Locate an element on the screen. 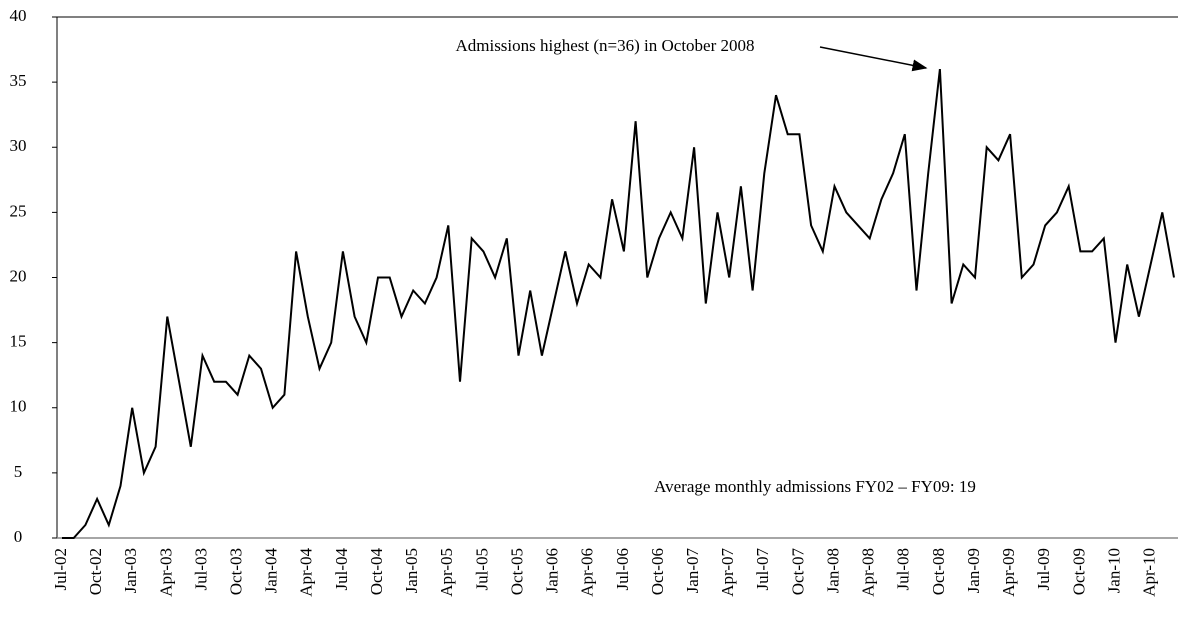 The height and width of the screenshot is (630, 1178). x-tick-label: Jul-04 is located at coordinates (341, 569).